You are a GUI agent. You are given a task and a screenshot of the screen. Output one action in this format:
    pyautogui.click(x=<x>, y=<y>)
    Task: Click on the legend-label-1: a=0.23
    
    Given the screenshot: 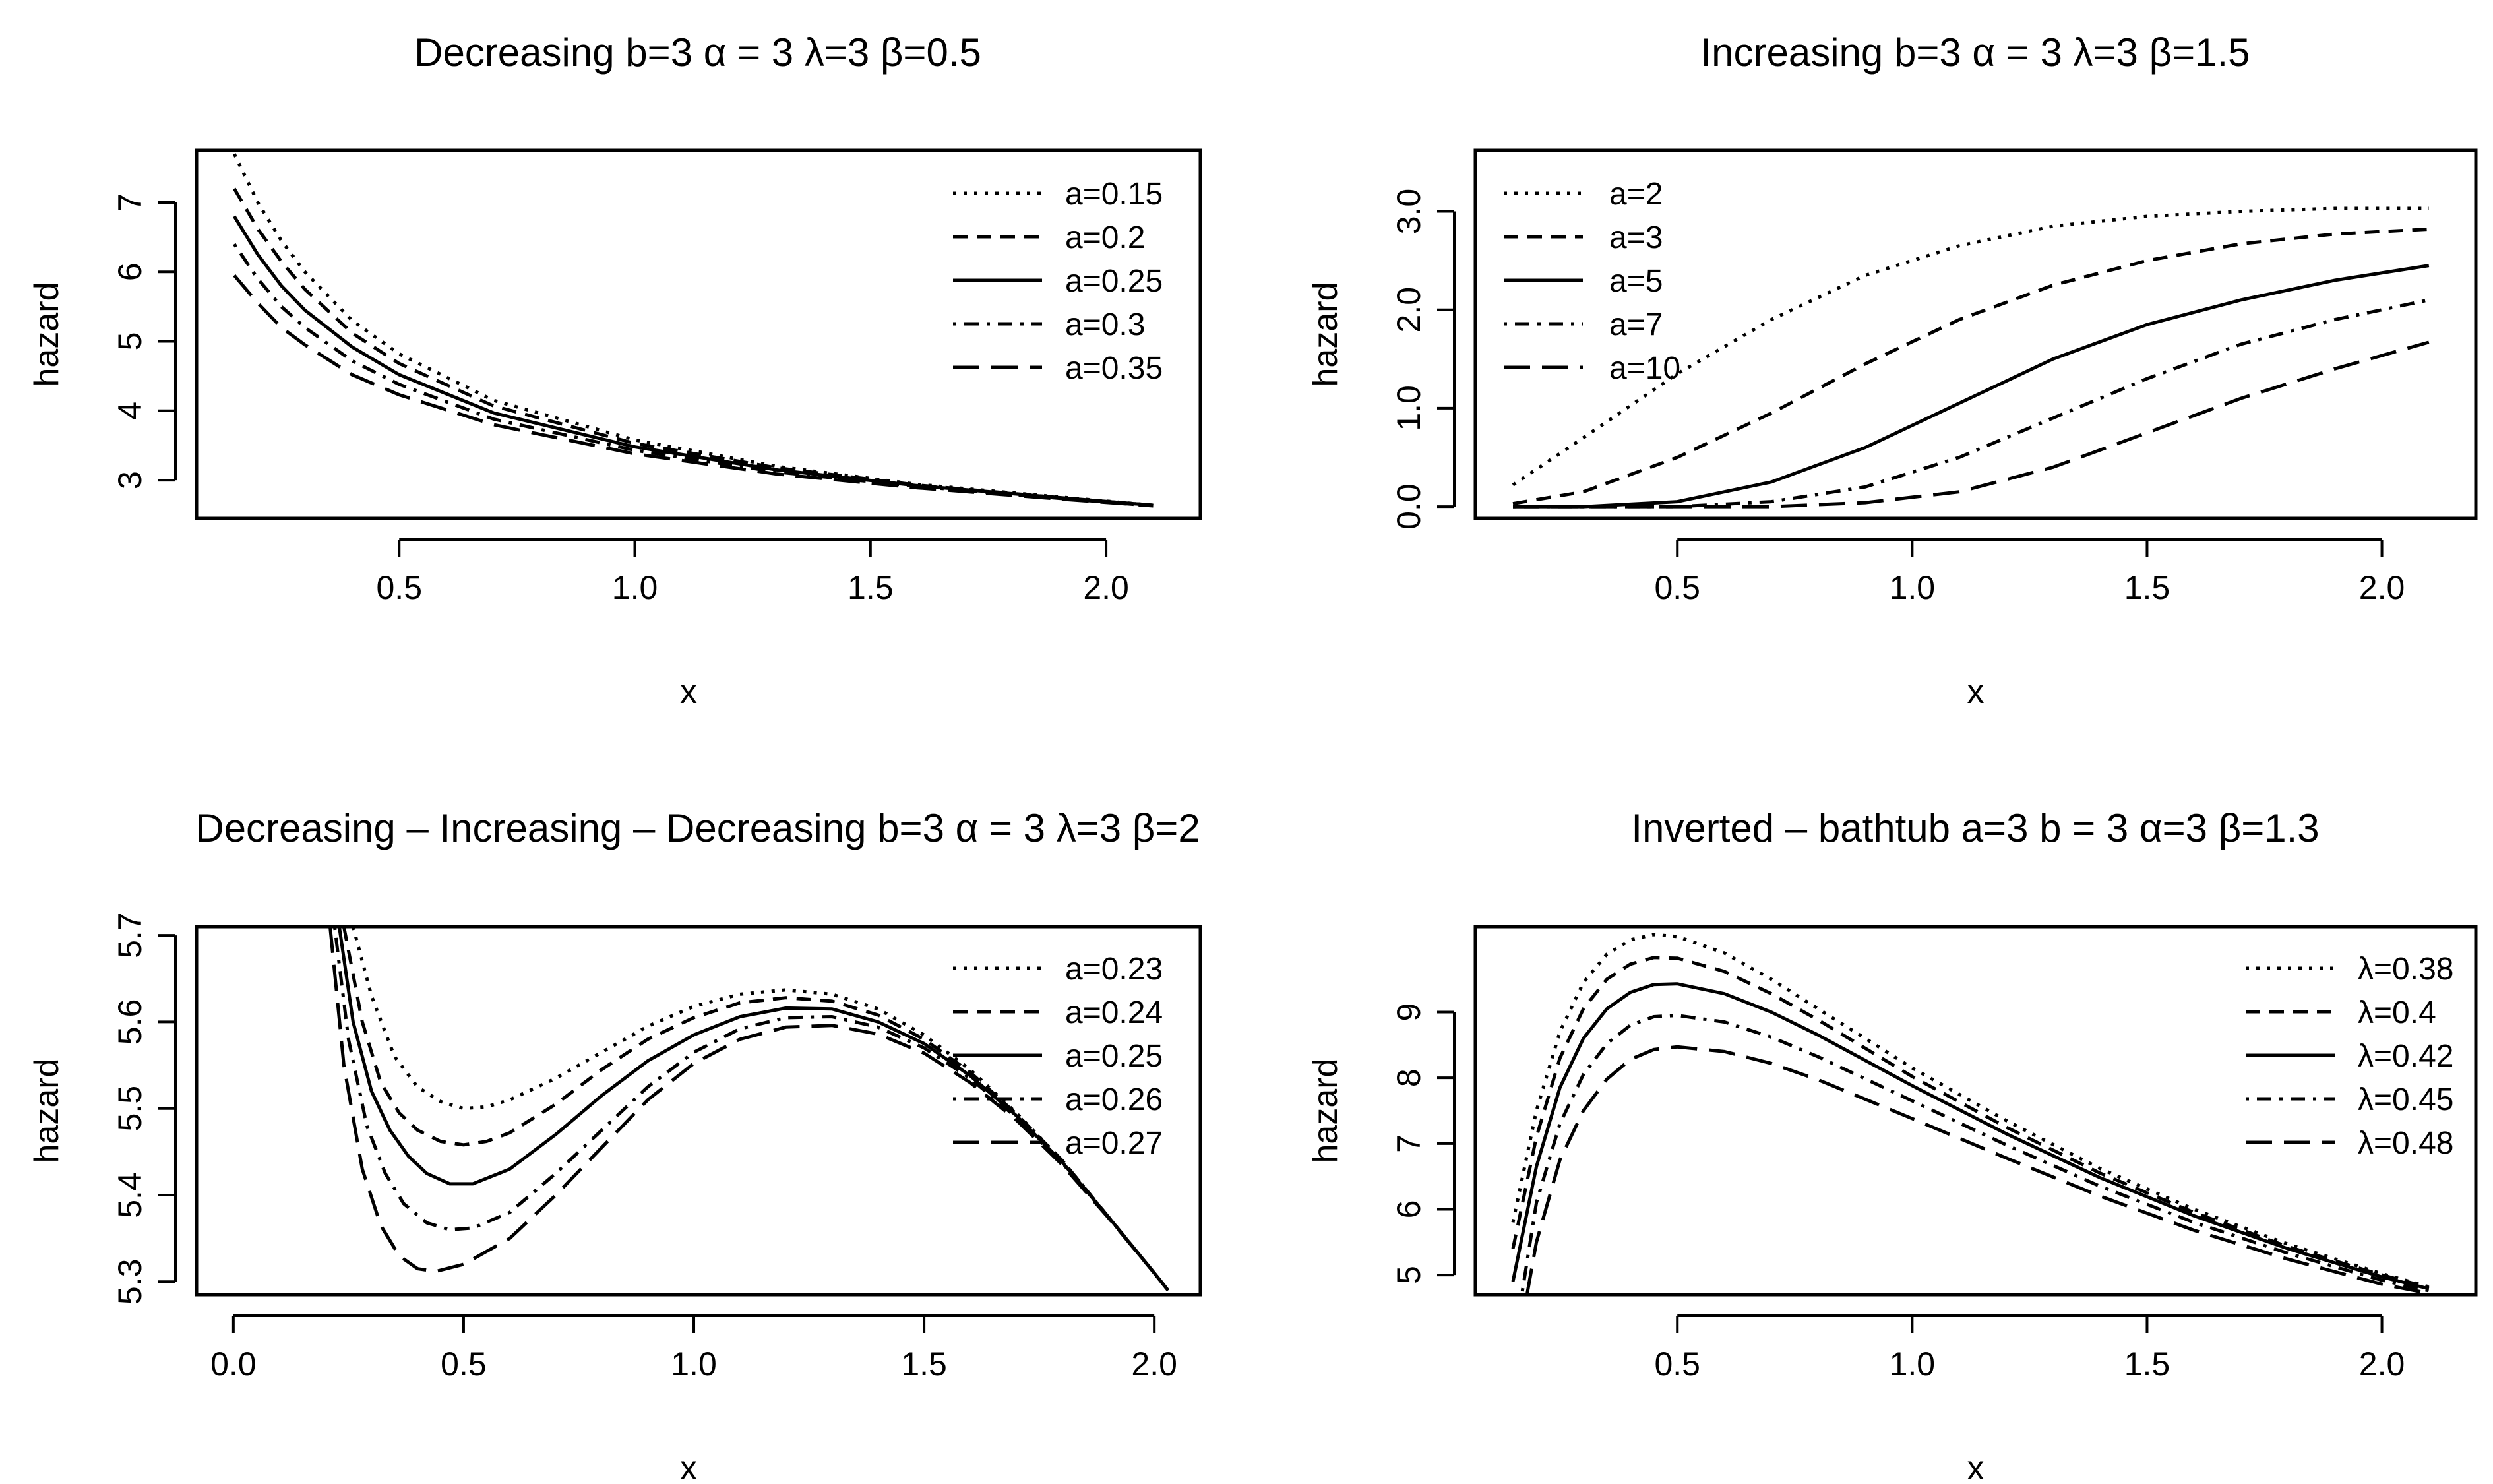 What is the action you would take?
    pyautogui.click(x=1114, y=969)
    